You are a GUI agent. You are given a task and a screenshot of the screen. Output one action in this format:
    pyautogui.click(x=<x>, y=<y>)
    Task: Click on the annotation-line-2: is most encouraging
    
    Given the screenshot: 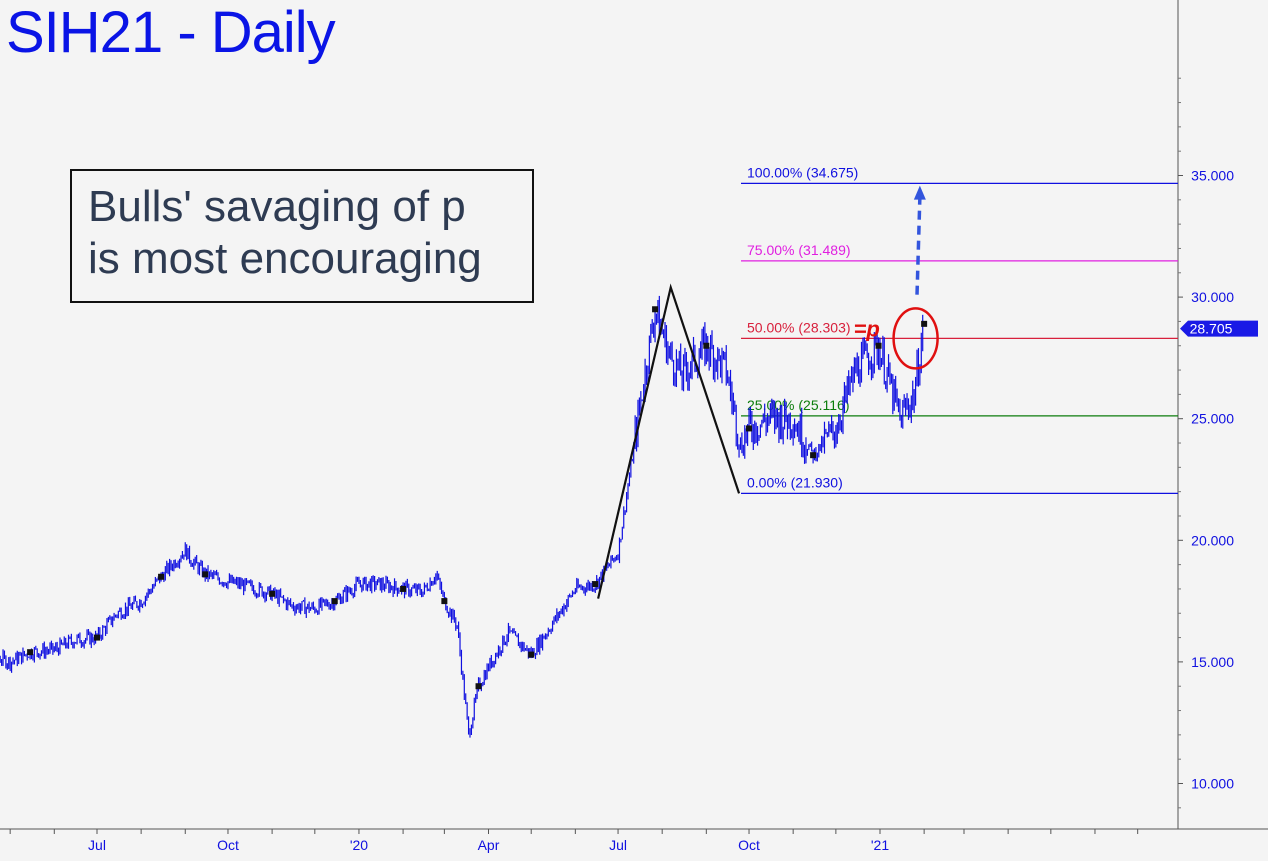 What is the action you would take?
    pyautogui.click(x=285, y=258)
    